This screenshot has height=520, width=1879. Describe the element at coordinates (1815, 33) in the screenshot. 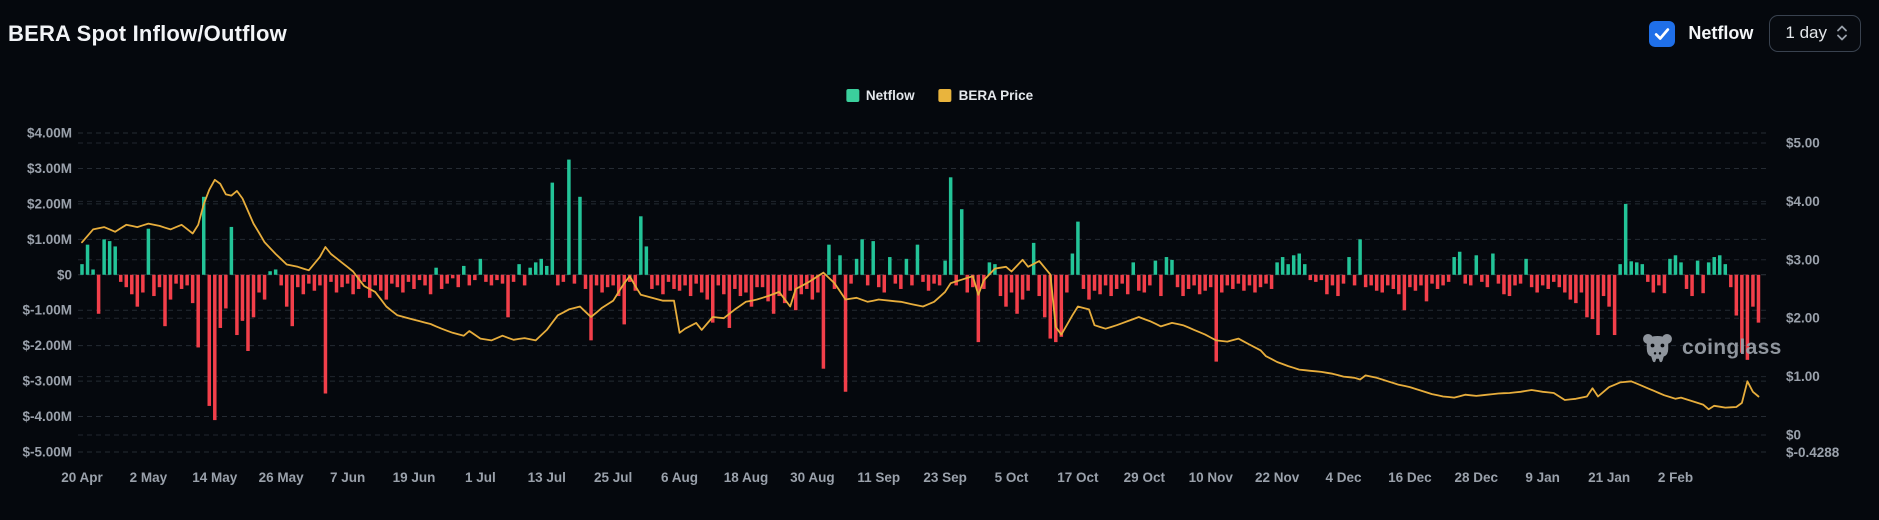

I see `interval-dropdown: 1 day` at that location.